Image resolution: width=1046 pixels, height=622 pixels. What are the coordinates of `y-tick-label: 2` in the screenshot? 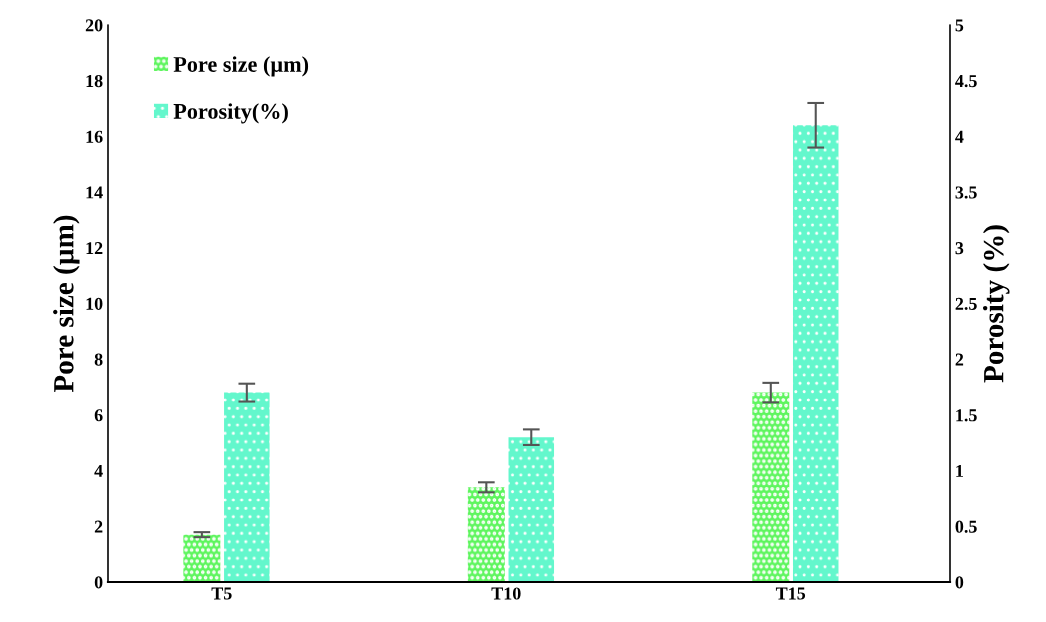 It's located at (98, 526).